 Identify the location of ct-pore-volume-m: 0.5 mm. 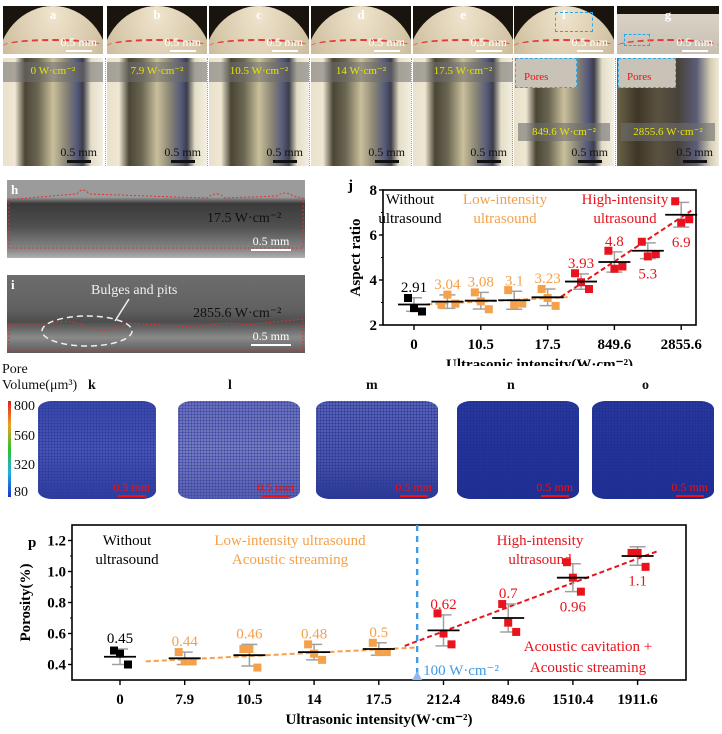
(377, 450).